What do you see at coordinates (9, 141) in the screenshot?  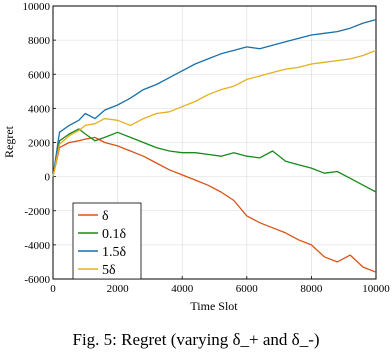 I see `y-axis-label: Regret` at bounding box center [9, 141].